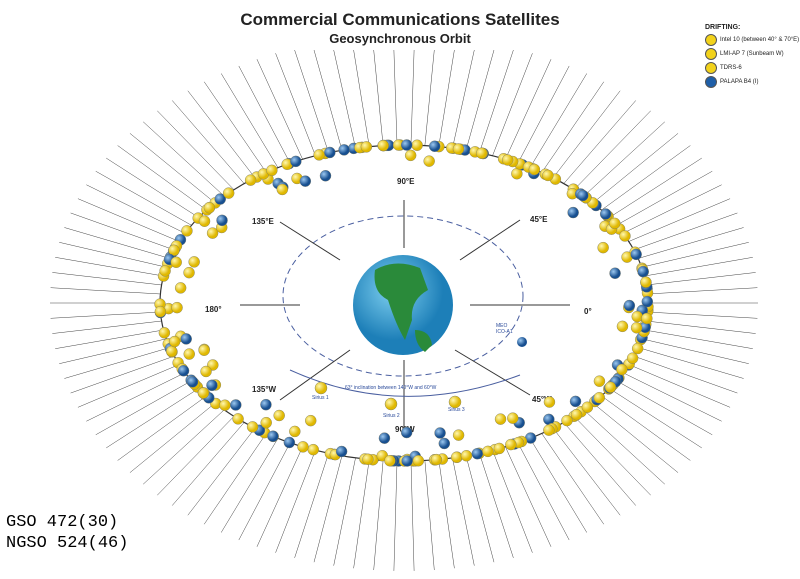 The width and height of the screenshot is (800, 579). Describe the element at coordinates (456, 410) in the screenshot. I see `sirius-3-label: Sirius 3` at that location.